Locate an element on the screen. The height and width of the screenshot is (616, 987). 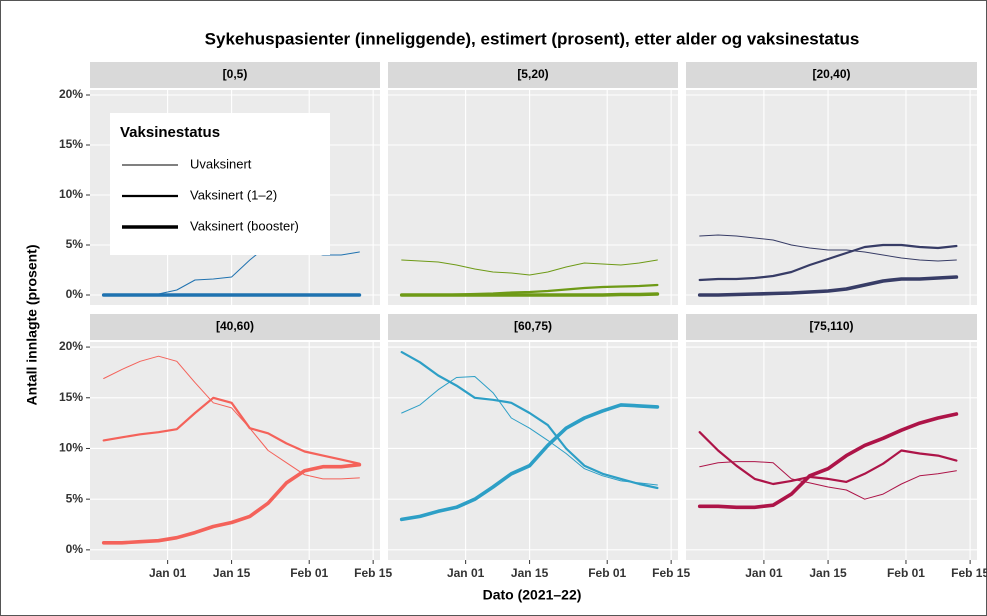
facet-title: [0,5) is located at coordinates (235, 74).